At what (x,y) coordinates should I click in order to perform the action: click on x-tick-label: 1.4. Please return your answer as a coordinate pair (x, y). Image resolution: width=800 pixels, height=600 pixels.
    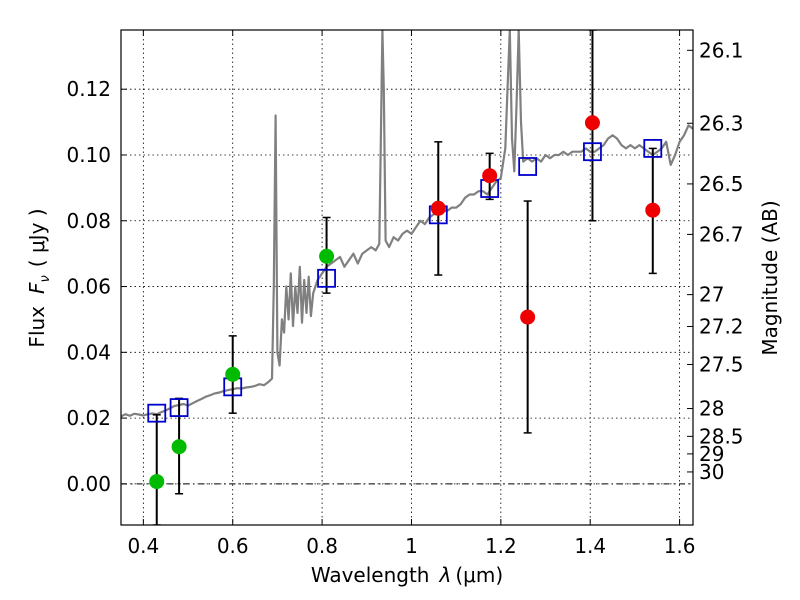
    Looking at the image, I should click on (590, 546).